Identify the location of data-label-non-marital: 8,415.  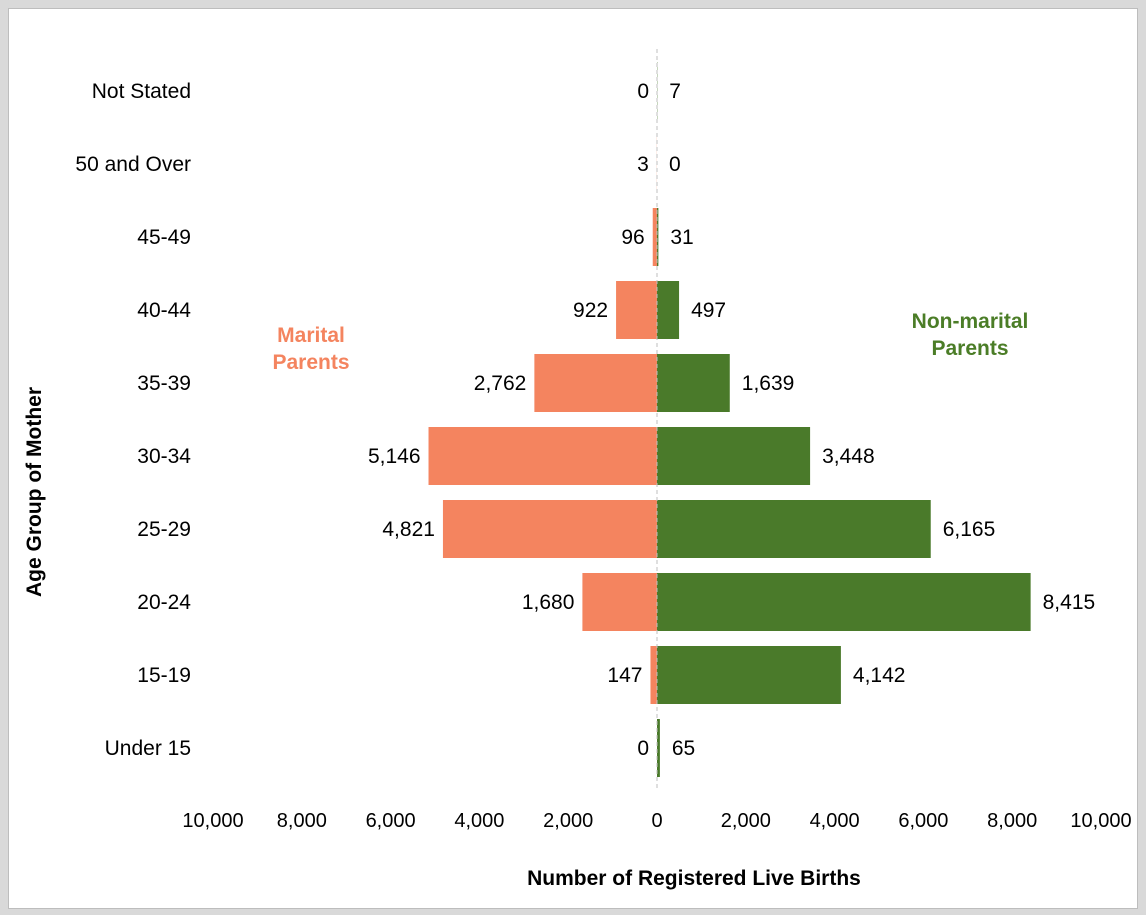
(1069, 602).